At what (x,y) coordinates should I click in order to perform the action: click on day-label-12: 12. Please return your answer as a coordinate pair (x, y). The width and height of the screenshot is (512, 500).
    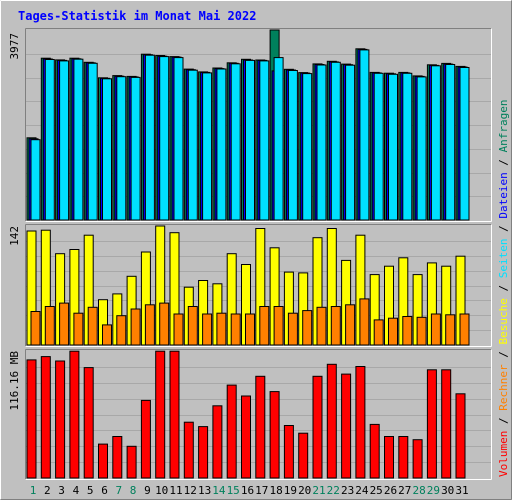
    Looking at the image, I should click on (190, 490).